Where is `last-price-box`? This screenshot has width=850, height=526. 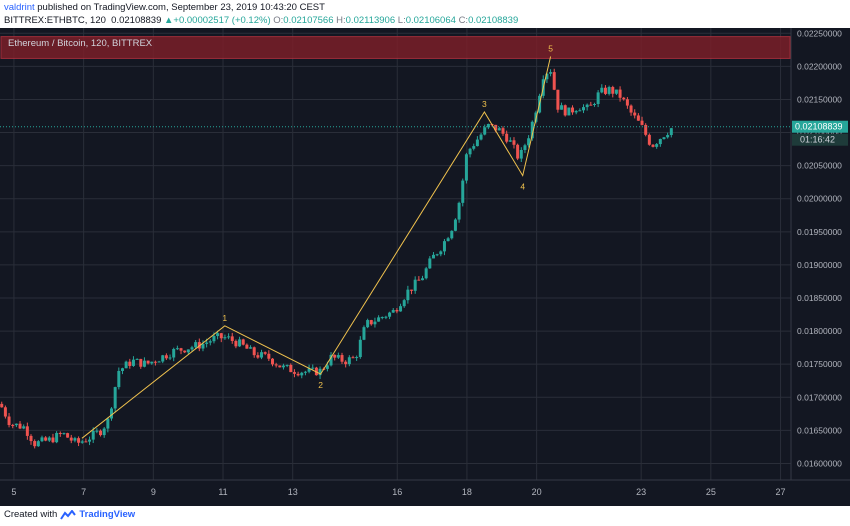 last-price-box is located at coordinates (820, 126).